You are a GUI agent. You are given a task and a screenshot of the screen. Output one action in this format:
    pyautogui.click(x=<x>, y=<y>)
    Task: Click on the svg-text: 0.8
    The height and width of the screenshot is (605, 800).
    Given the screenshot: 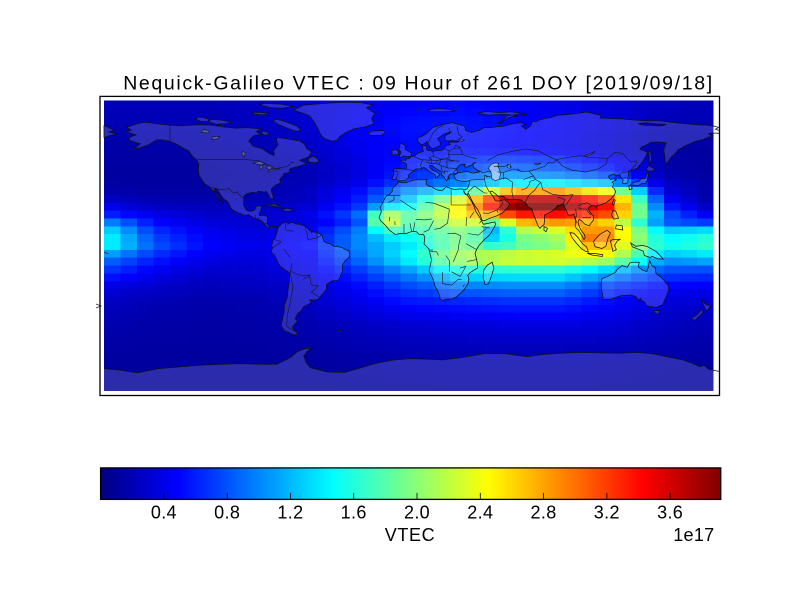 What is the action you would take?
    pyautogui.click(x=227, y=513)
    